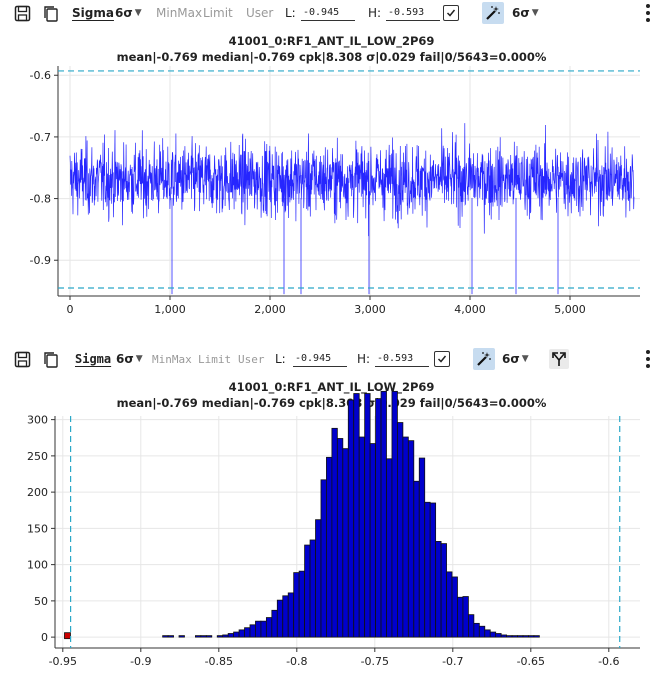  Describe the element at coordinates (41, 601) in the screenshot. I see `y-tick-label: 50` at that location.